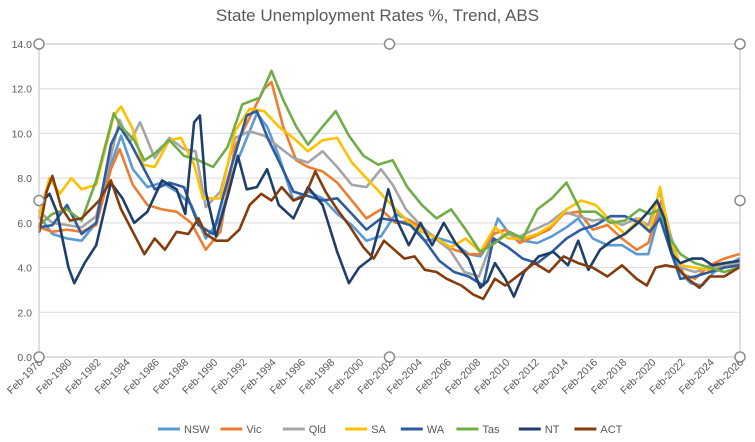 This screenshot has width=755, height=442. What do you see at coordinates (24, 179) in the screenshot?
I see `y-tick-label: 8.0` at bounding box center [24, 179].